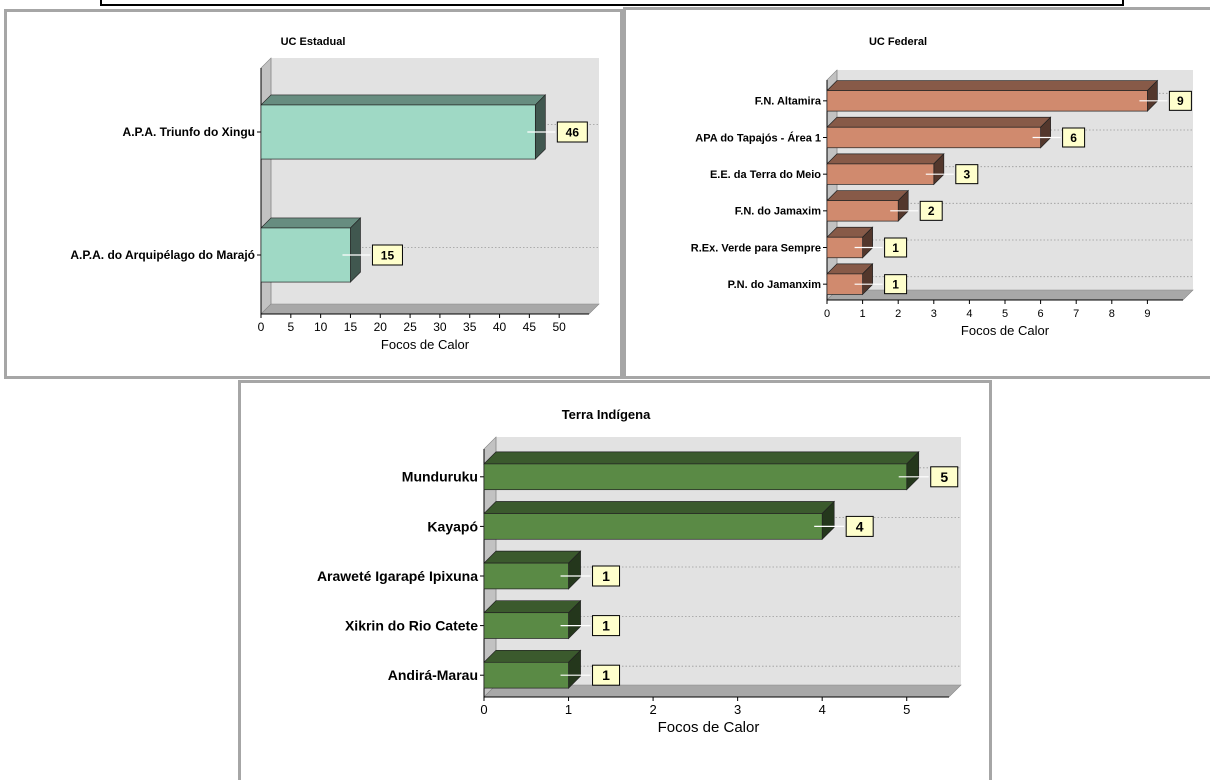 The width and height of the screenshot is (1210, 780). I want to click on value-label: 3, so click(966, 174).